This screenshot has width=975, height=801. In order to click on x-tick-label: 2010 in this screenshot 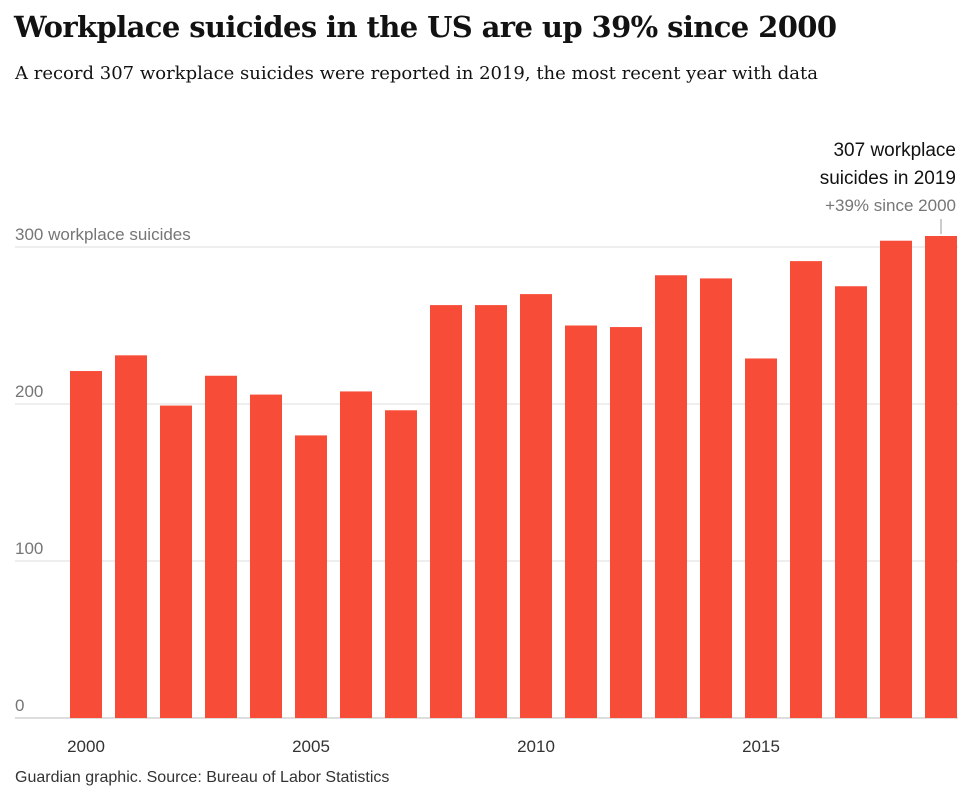, I will do `click(536, 746)`.